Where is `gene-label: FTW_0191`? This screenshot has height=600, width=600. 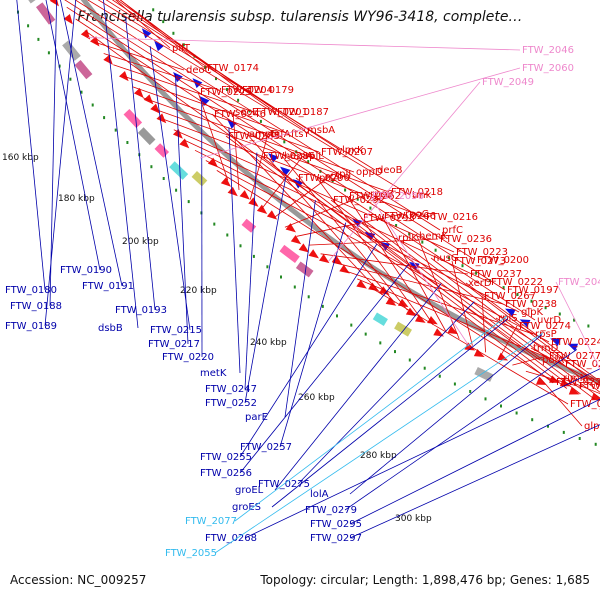 gene-label: FTW_0191 is located at coordinates (97, 146).